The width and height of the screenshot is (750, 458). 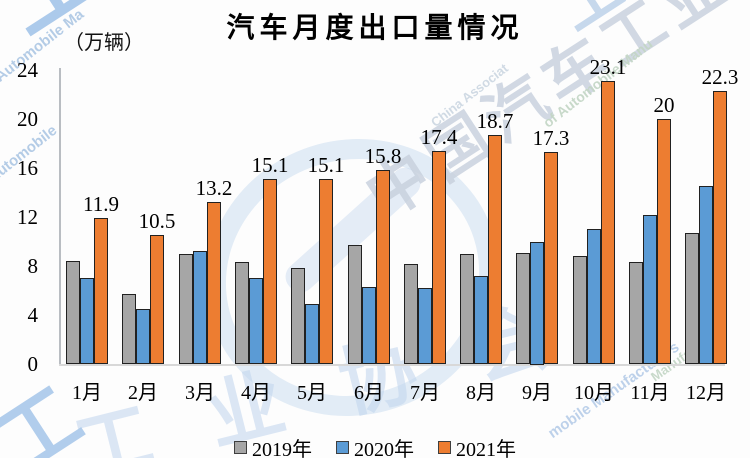 What do you see at coordinates (664, 105) in the screenshot?
I see `data-label-11月: 20` at bounding box center [664, 105].